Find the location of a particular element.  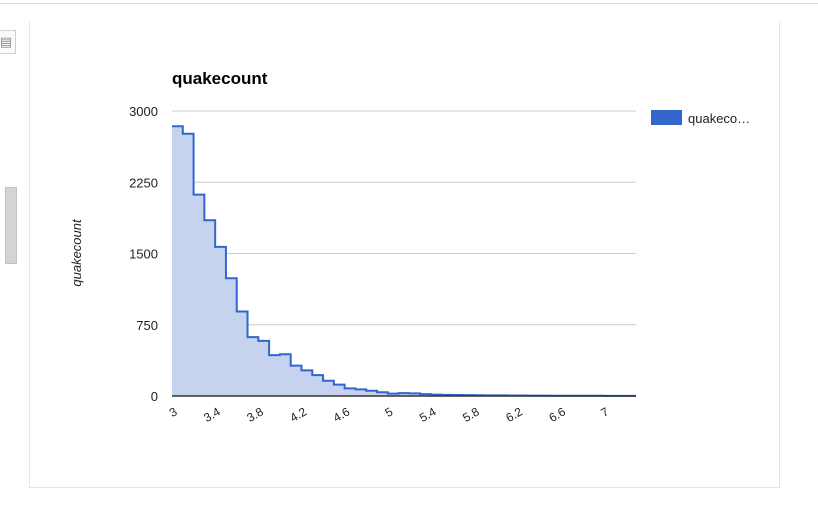

x-tick-label: 6.2 is located at coordinates (514, 414).